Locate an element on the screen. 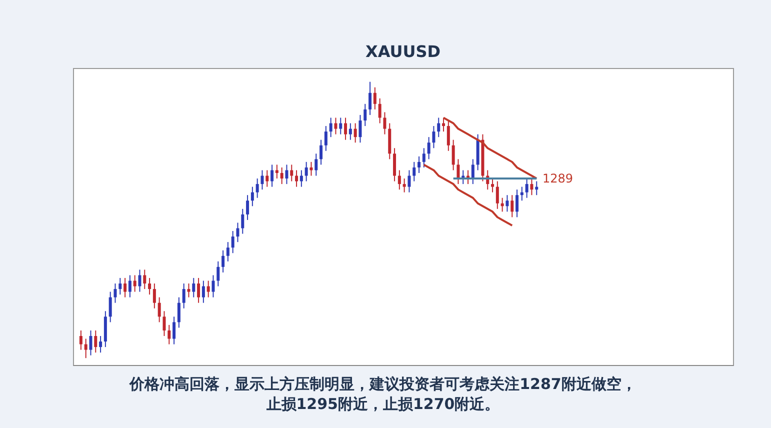 This screenshot has height=428, width=771. chart-title: XAUUSD is located at coordinates (403, 51).